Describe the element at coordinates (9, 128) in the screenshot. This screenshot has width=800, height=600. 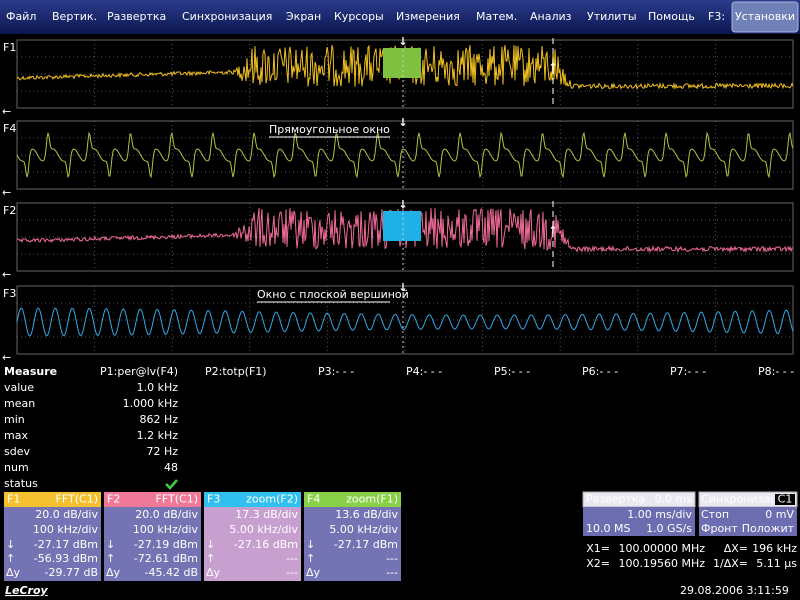
I see `trace-label: F4` at that location.